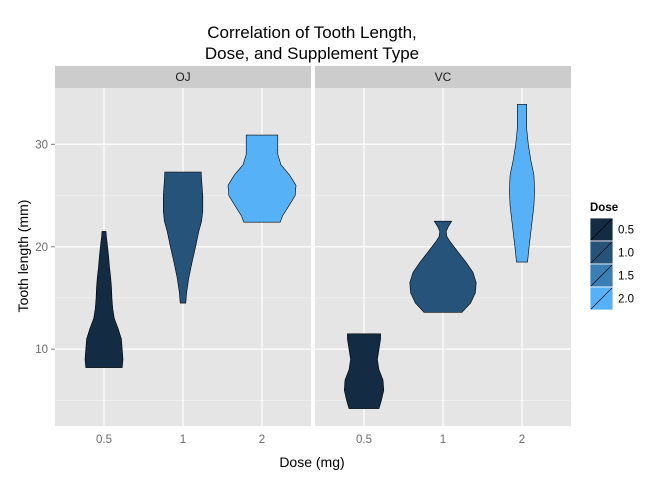 The image size is (672, 480). Describe the element at coordinates (364, 371) in the screenshot. I see `violin-vc-dose-0.5` at that location.